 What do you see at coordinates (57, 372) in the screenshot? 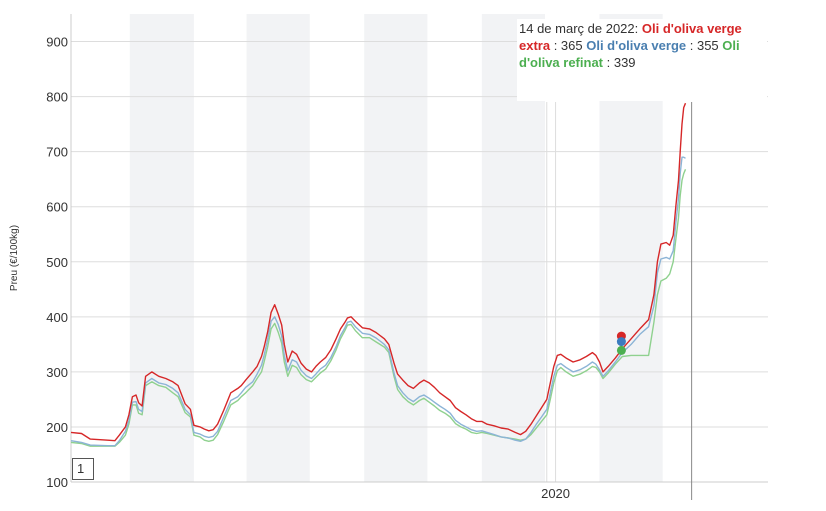
I see `y-tick-label-300: 300` at bounding box center [57, 372].